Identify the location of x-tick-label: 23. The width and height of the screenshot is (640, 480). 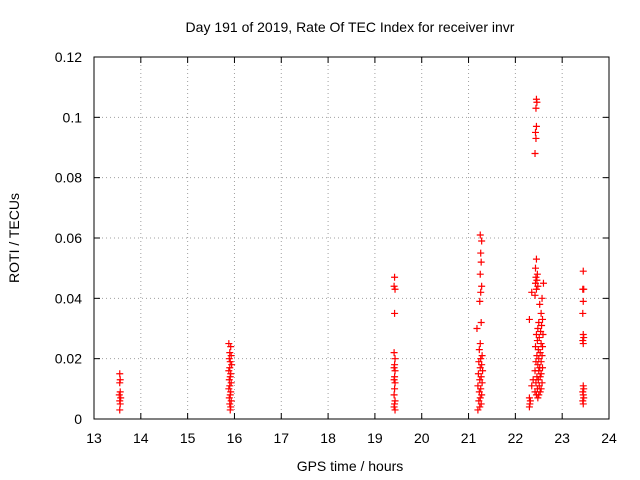
(562, 438).